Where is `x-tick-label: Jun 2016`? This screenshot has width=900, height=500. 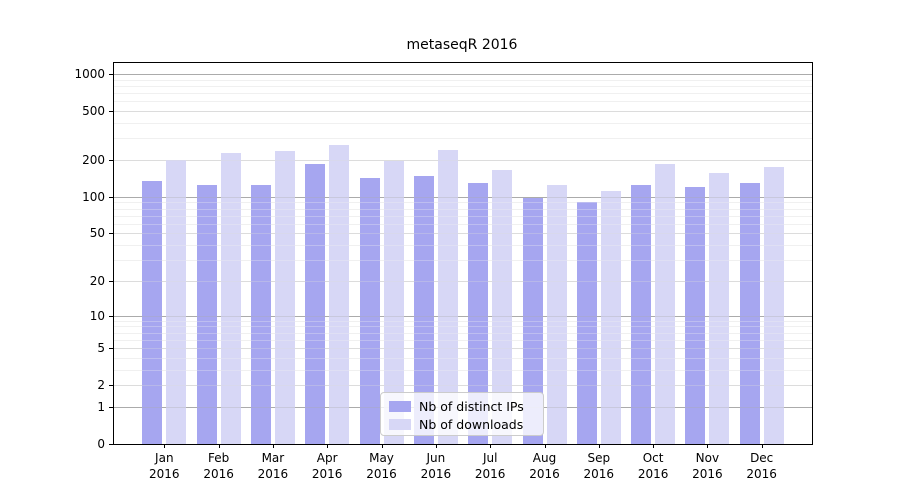 x-tick-label: Jun 2016 is located at coordinates (436, 466).